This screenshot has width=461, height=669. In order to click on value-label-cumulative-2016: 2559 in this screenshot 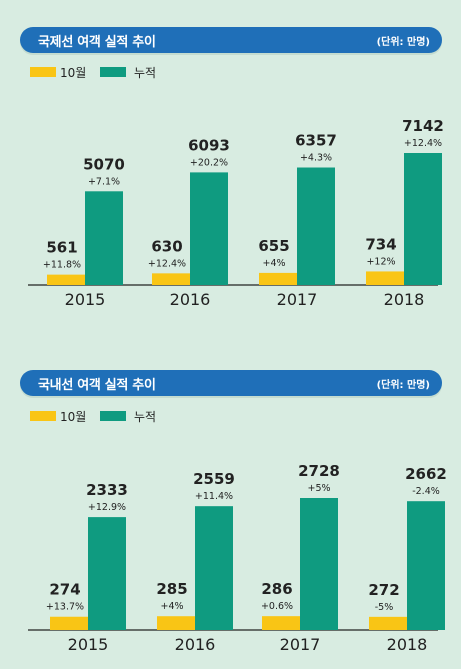, I will do `click(214, 479)`.